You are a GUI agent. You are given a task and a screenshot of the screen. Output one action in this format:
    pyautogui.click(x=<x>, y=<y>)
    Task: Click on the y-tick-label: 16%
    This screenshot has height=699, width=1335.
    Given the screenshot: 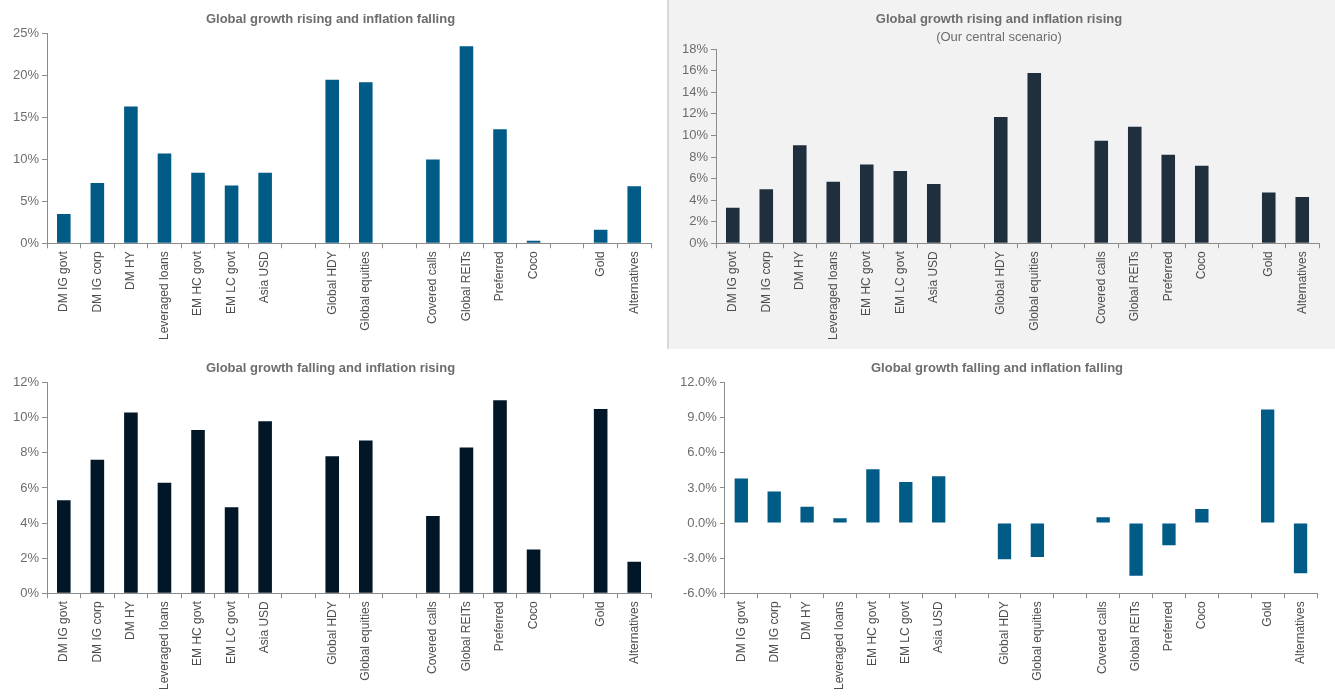 What is the action you would take?
    pyautogui.click(x=695, y=70)
    